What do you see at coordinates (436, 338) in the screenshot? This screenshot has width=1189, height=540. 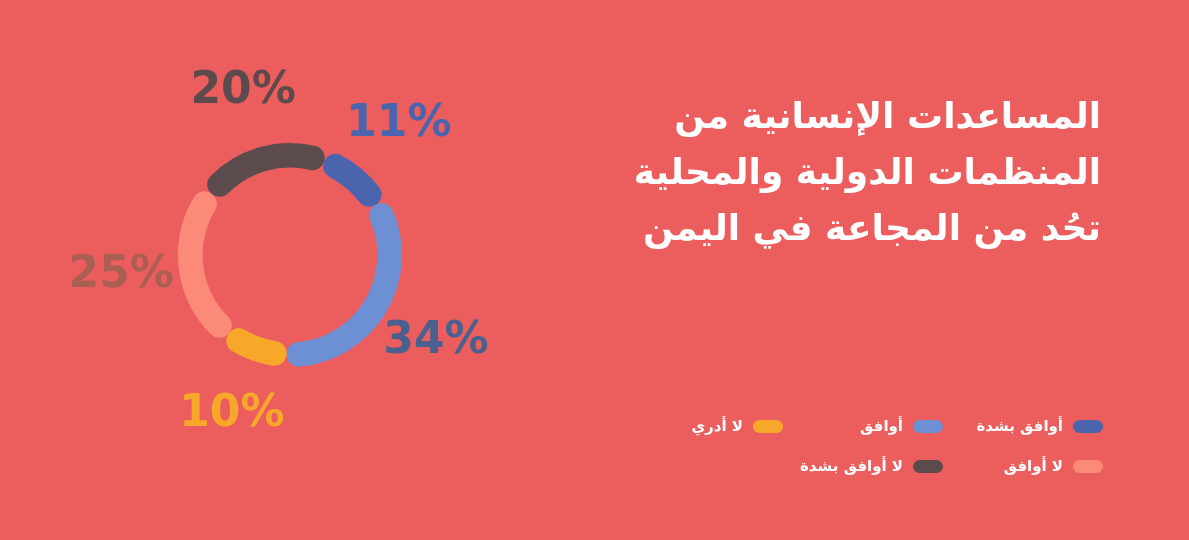 I see `data-label: 34%` at bounding box center [436, 338].